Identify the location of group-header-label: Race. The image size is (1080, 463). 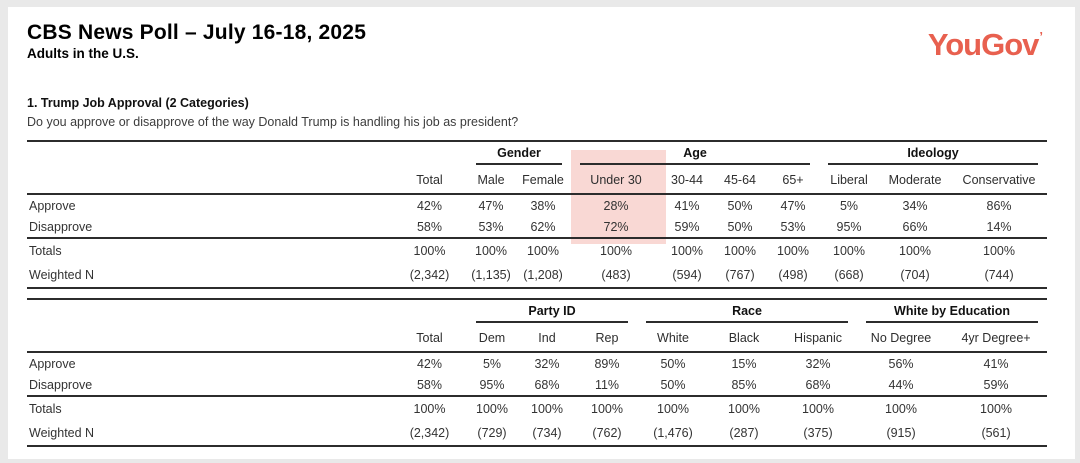
(747, 314).